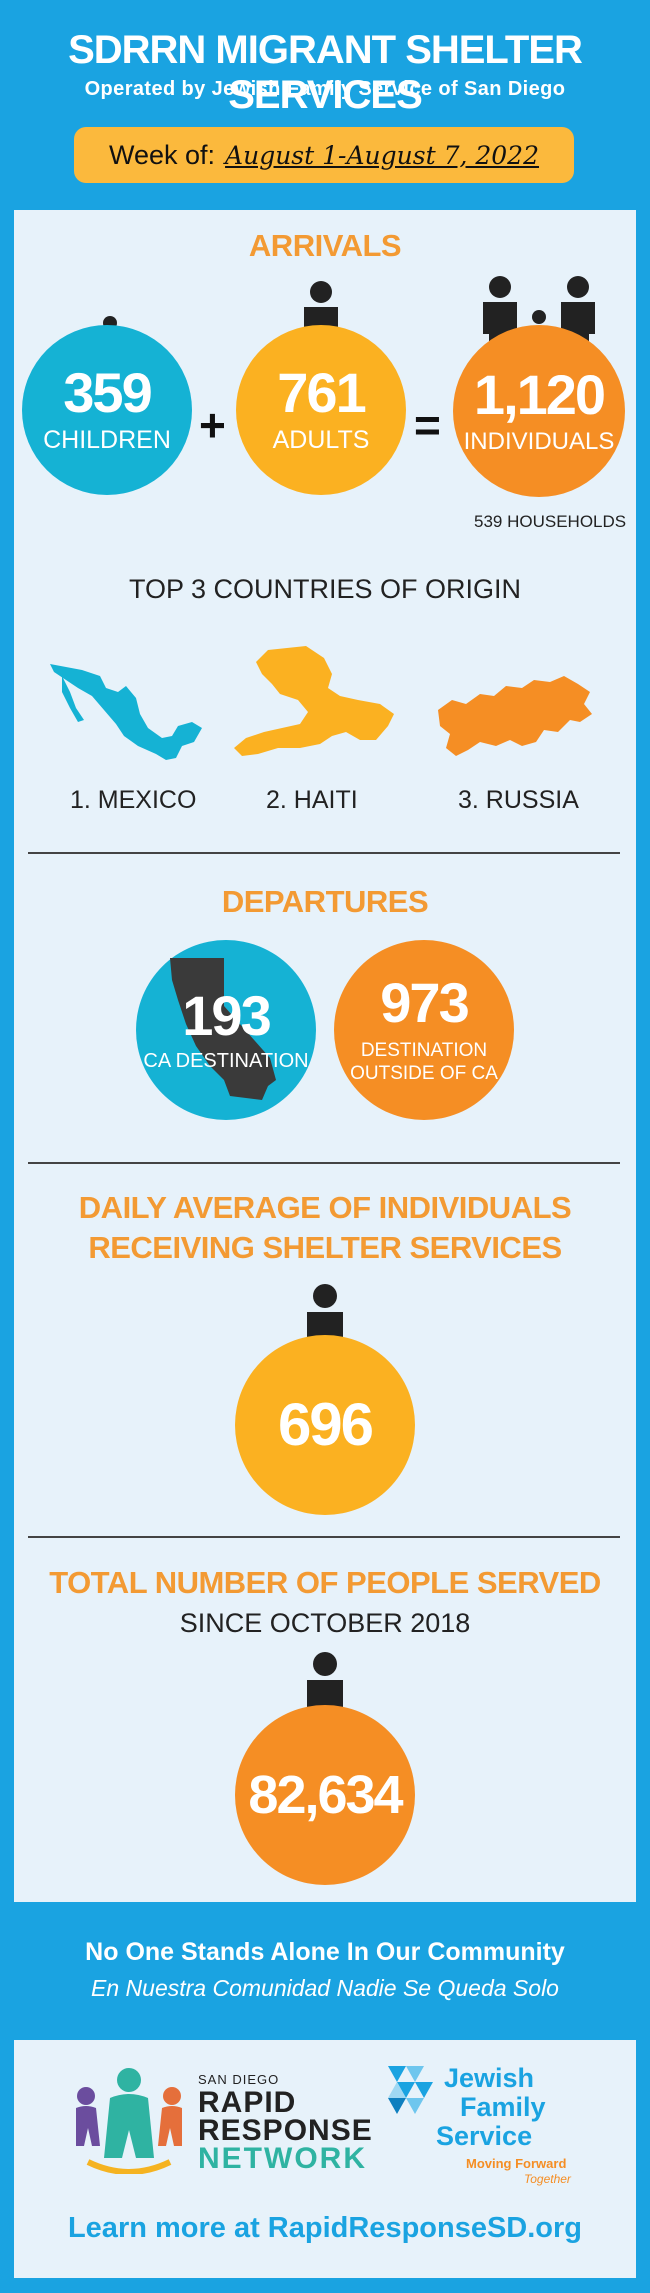 This screenshot has height=2293, width=650. Describe the element at coordinates (162, 154) in the screenshot. I see `week-label: Week of:` at that location.